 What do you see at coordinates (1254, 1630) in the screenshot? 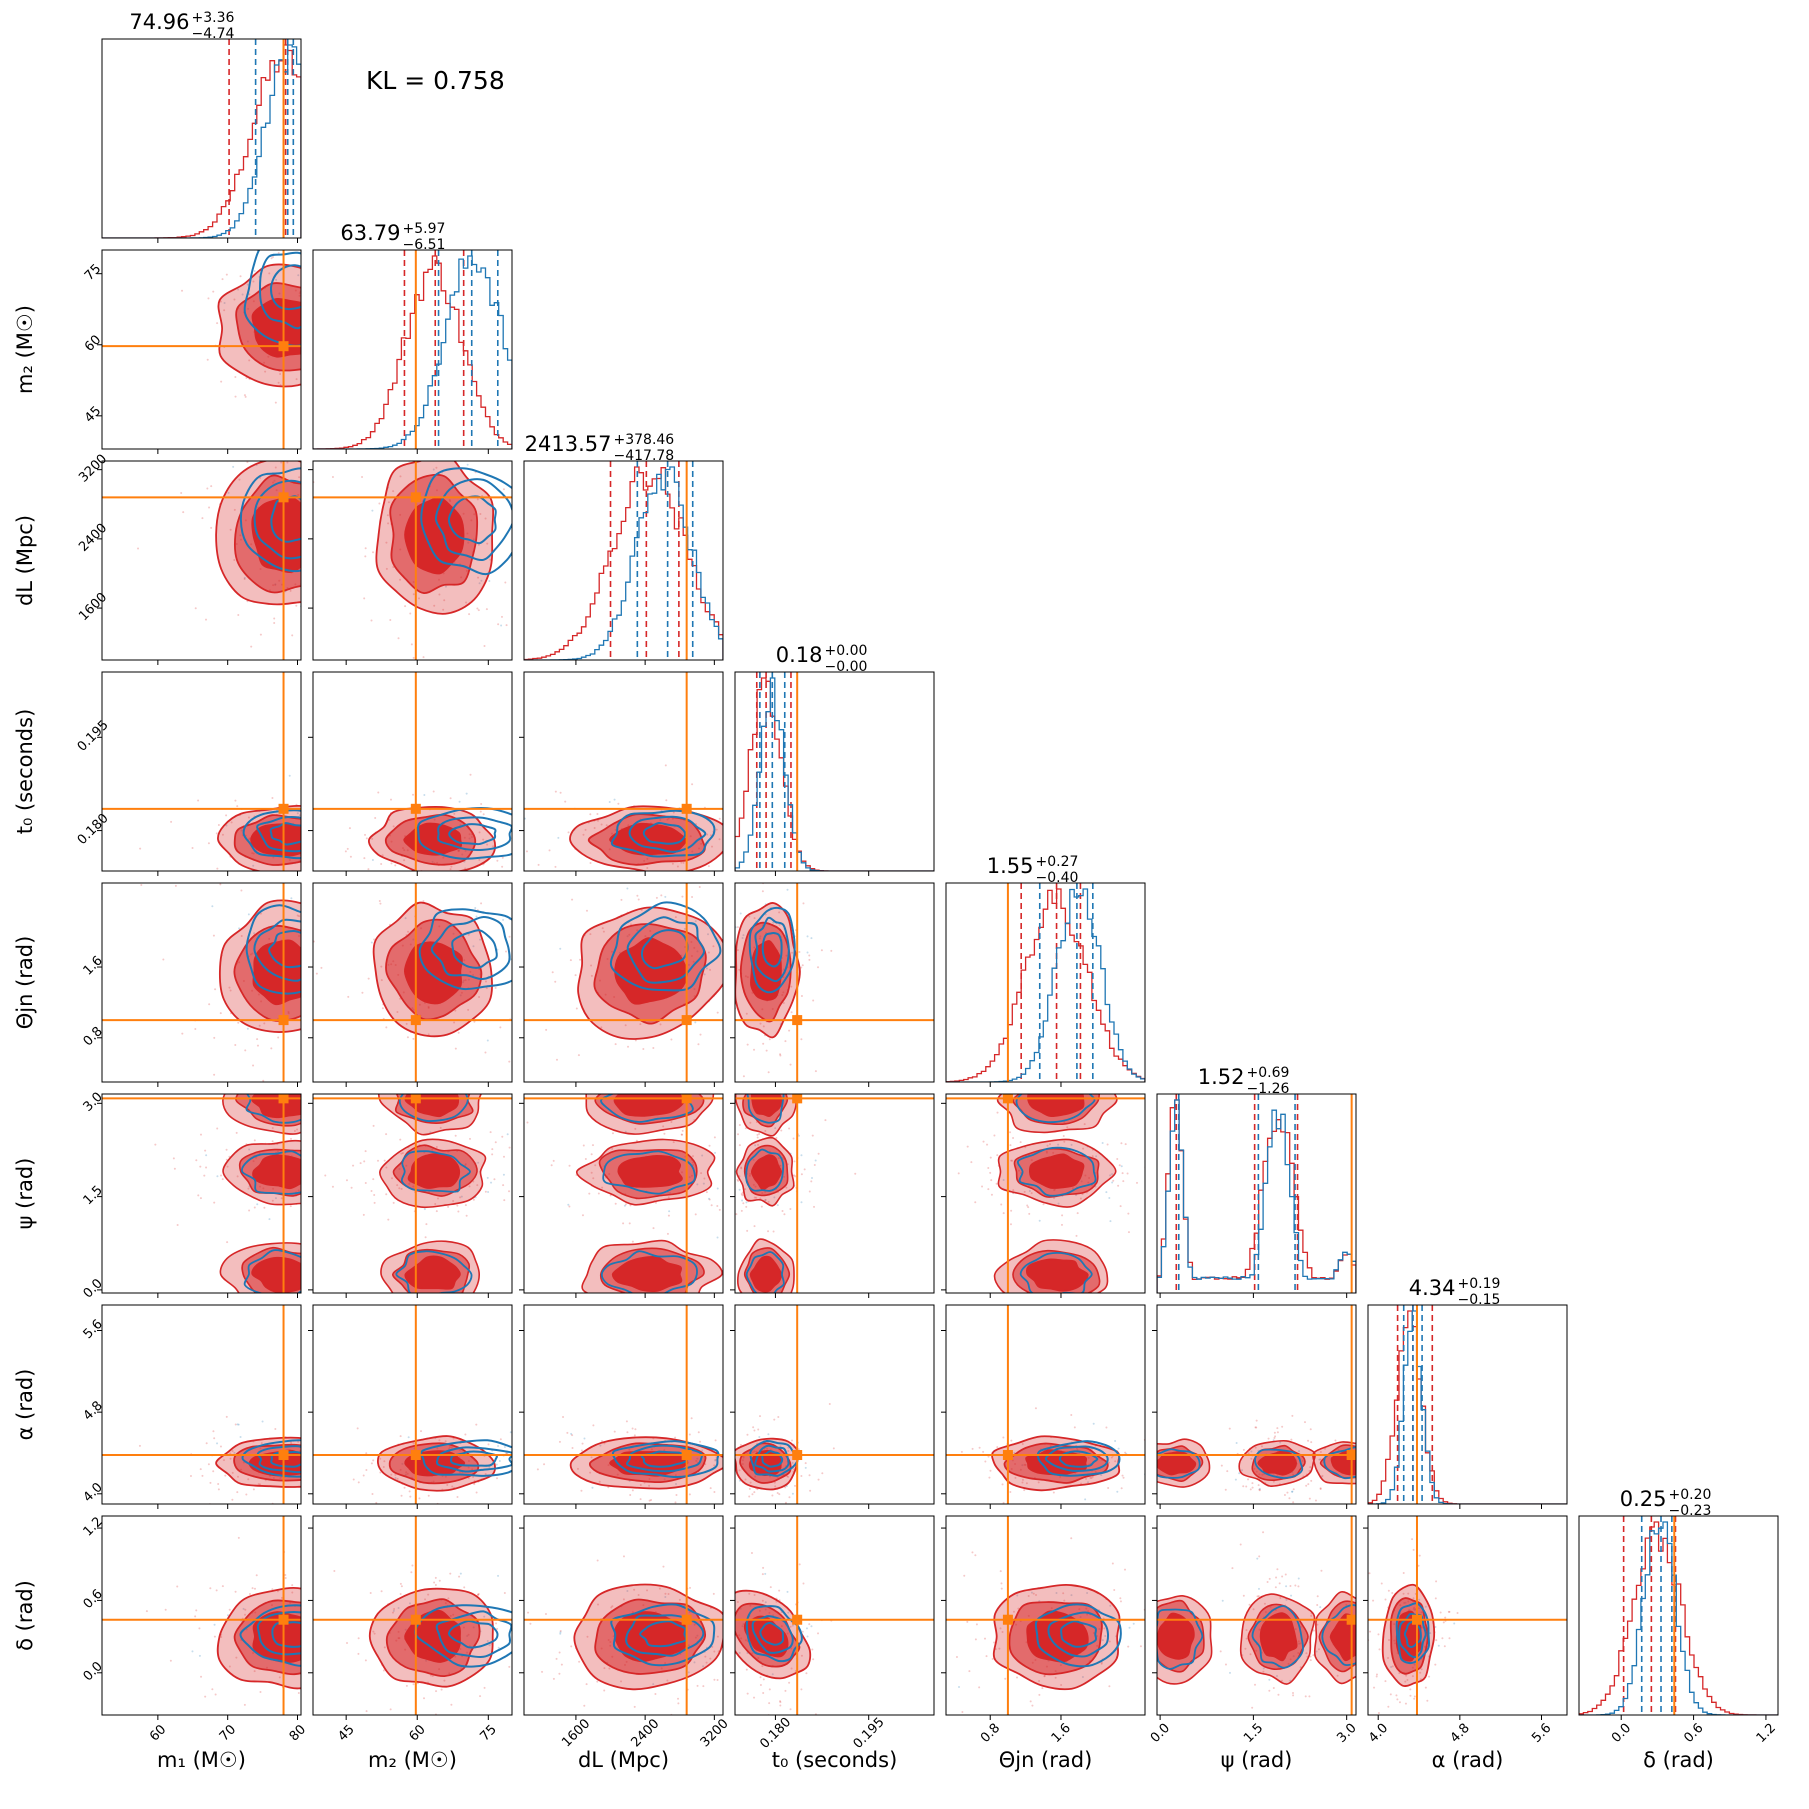
I see `panel-psi-delta: 0.0 1.5 3.0` at bounding box center [1254, 1630].